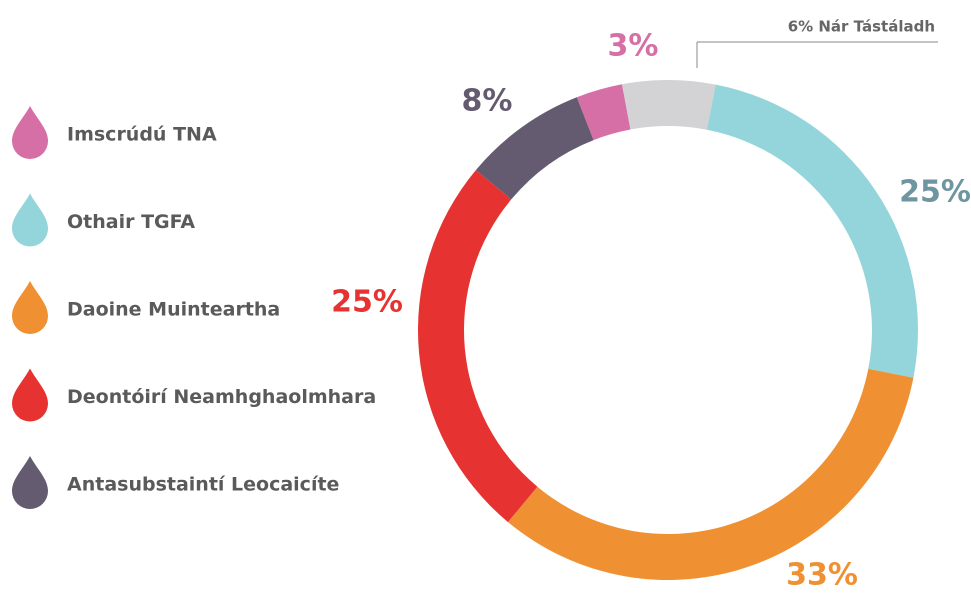  What do you see at coordinates (822, 574) in the screenshot?
I see `data-label: 33%` at bounding box center [822, 574].